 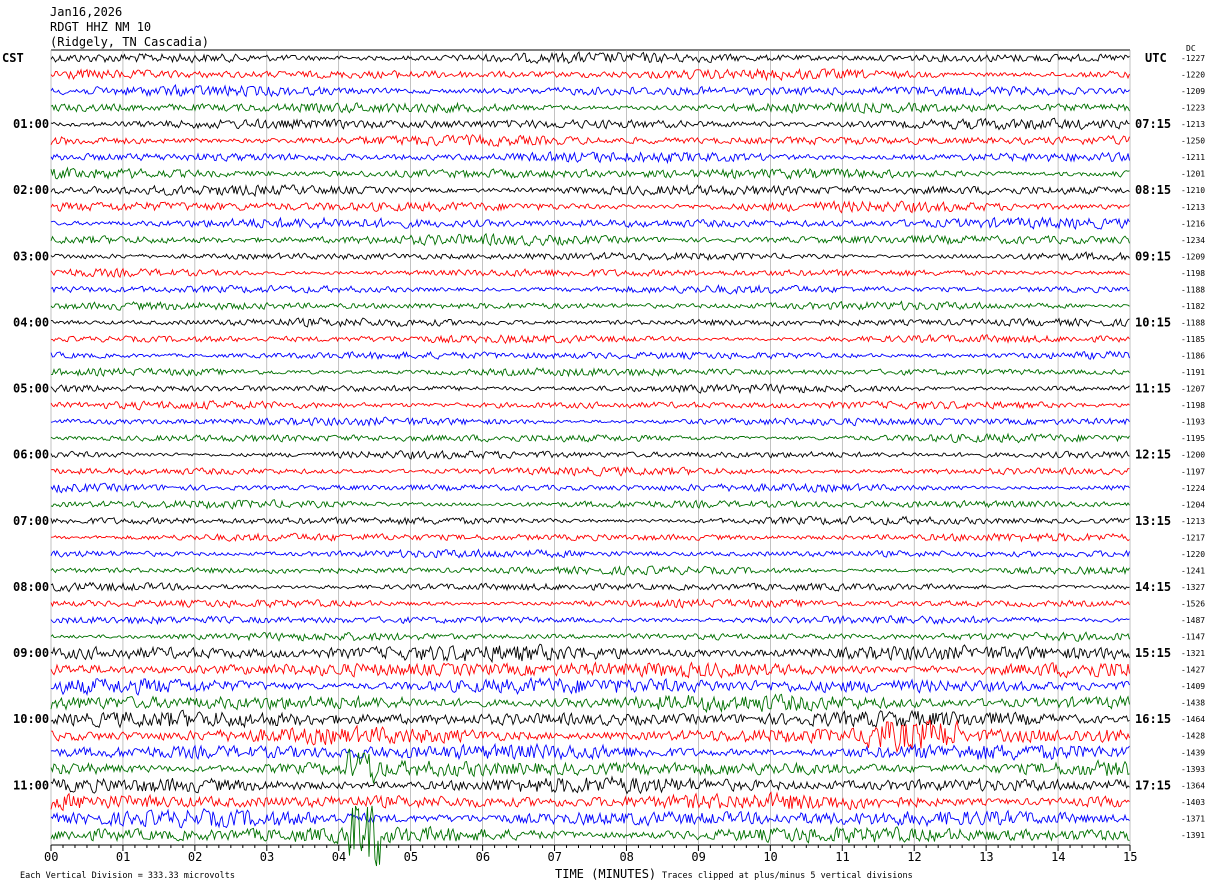 I want to click on dc-offset-label: -1210, so click(x=1193, y=190).